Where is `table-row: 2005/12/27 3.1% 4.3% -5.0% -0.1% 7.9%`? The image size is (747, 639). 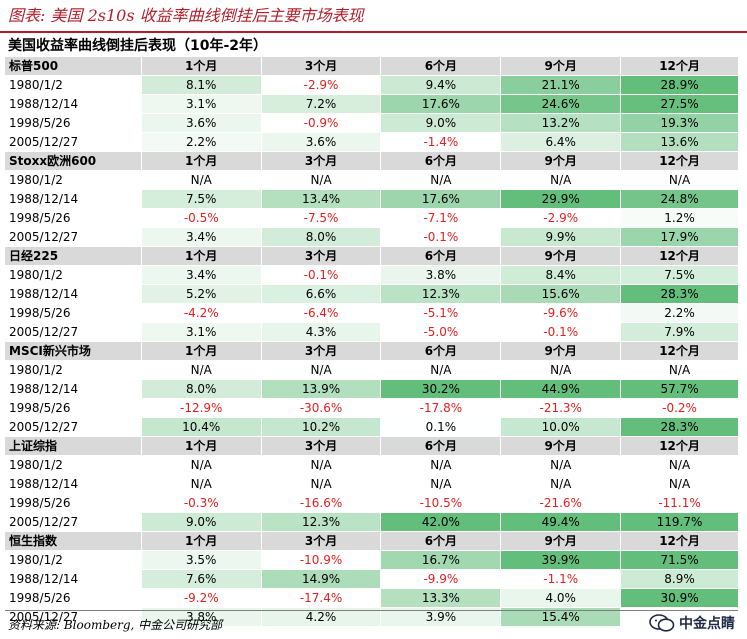
table-row: 2005/12/27 3.1% 4.3% -5.0% -0.1% 7.9% is located at coordinates (371, 332).